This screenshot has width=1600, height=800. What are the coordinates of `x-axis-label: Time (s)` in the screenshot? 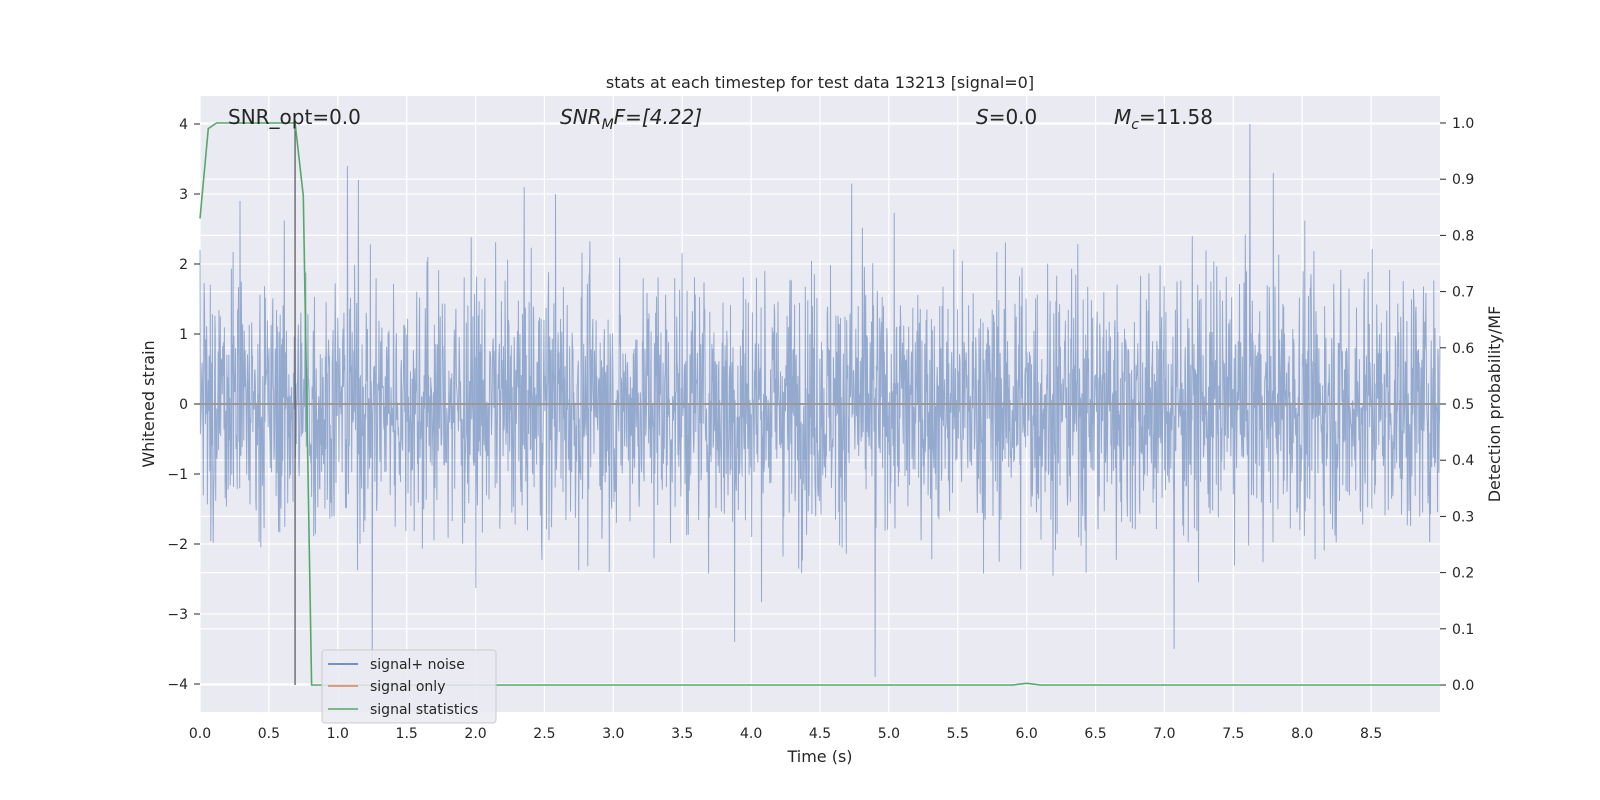 It's located at (819, 756).